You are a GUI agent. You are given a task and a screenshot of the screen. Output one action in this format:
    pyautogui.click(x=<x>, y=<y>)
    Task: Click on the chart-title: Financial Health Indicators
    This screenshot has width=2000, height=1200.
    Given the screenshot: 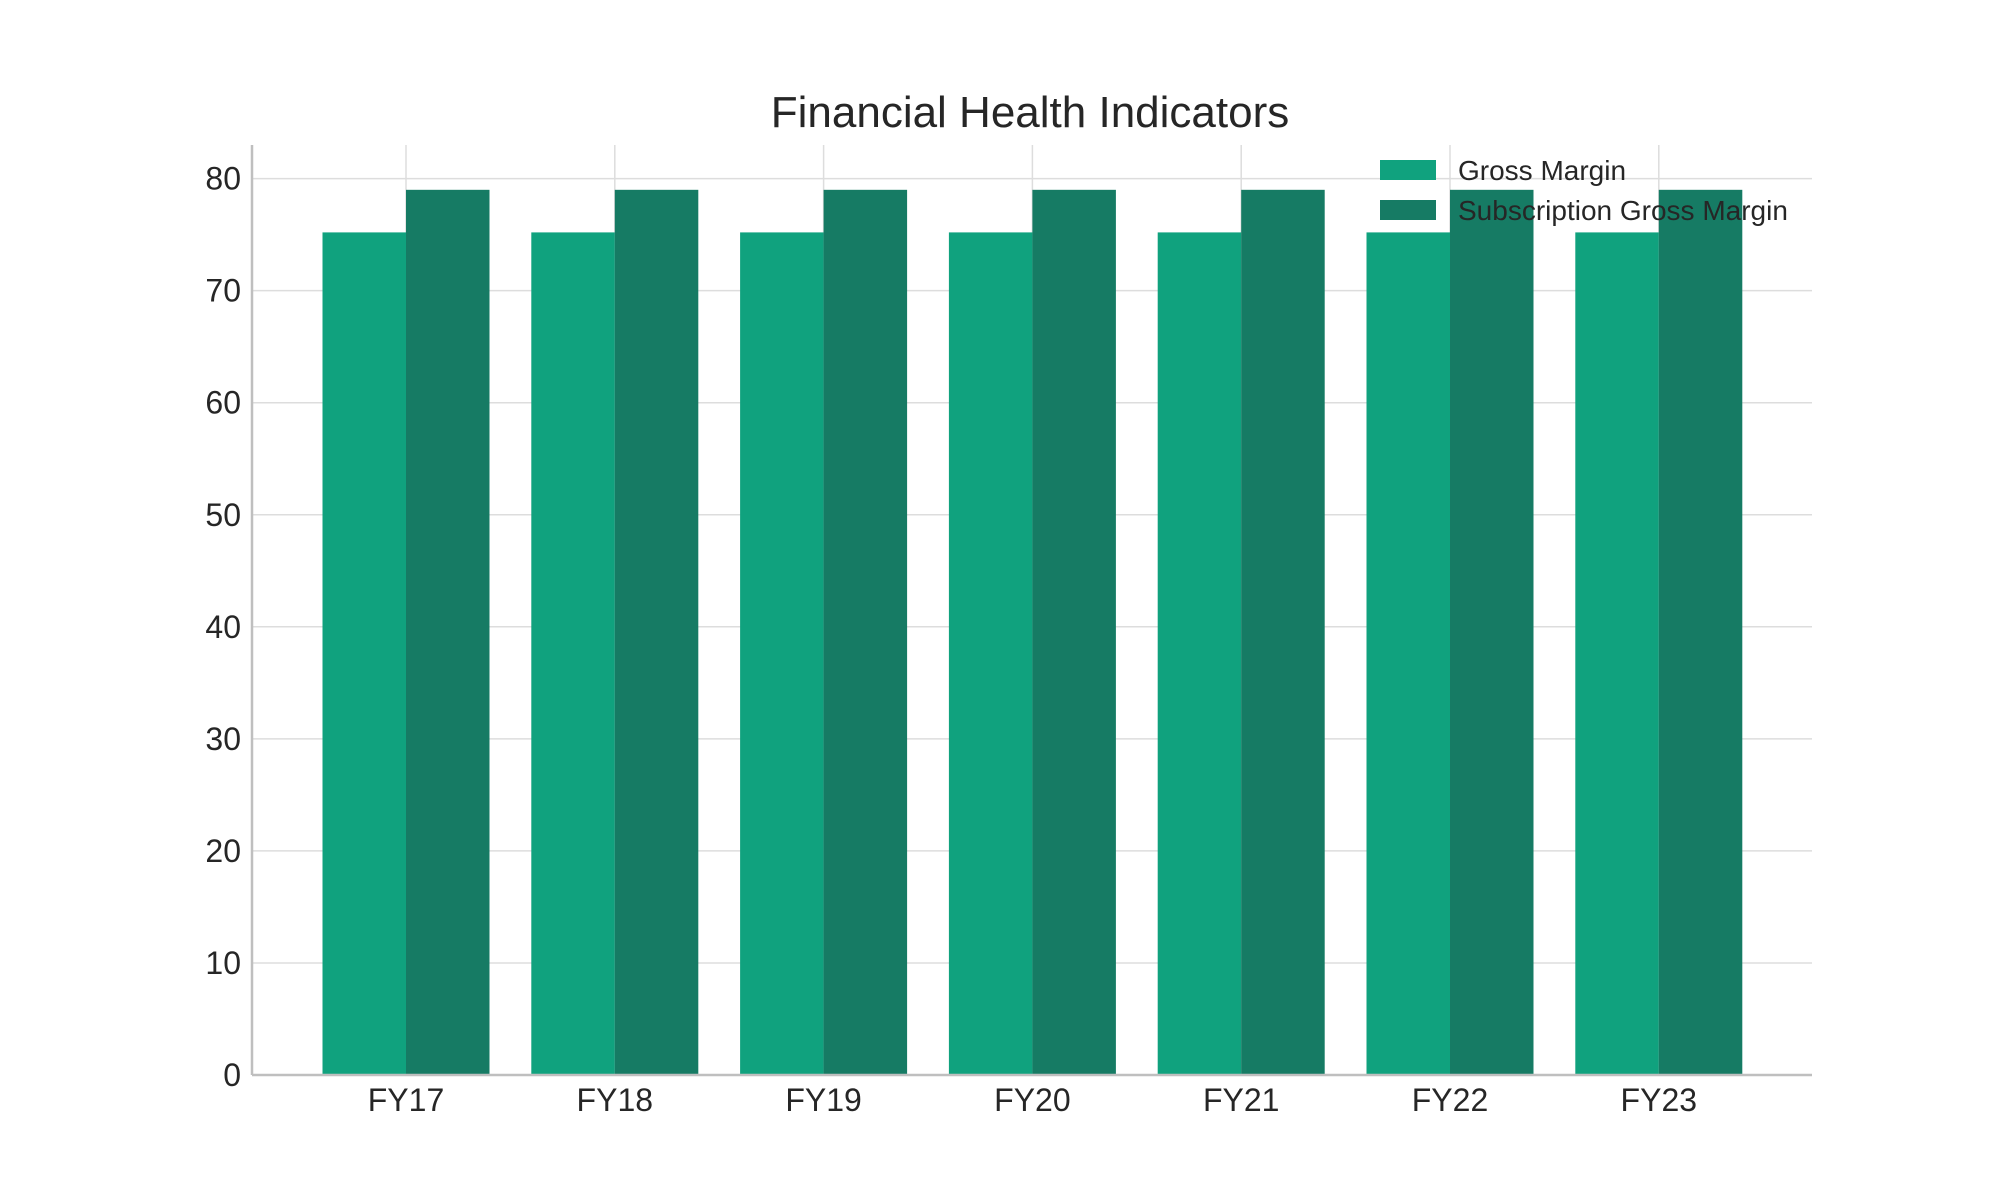 What is the action you would take?
    pyautogui.click(x=1030, y=112)
    